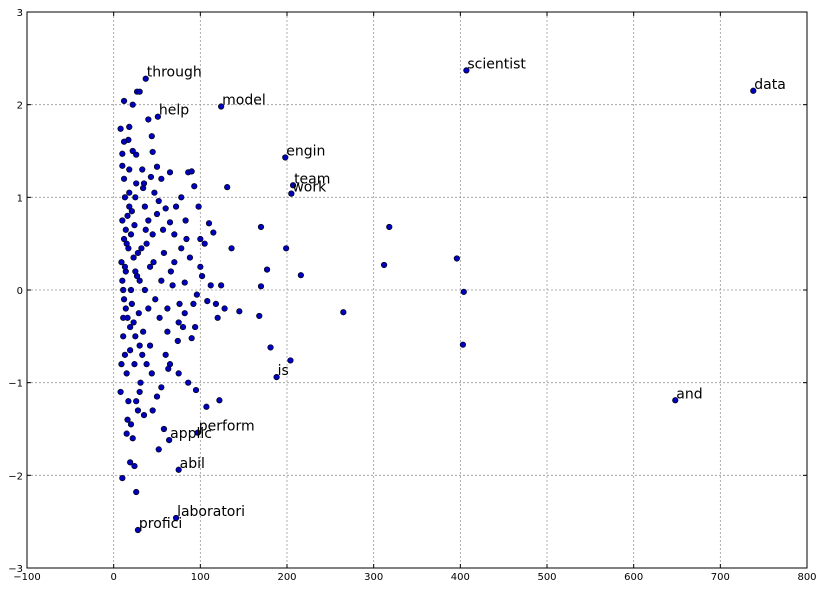 Image resolution: width=823 pixels, height=591 pixels. I want to click on y-tick-label: 2, so click(20, 106).